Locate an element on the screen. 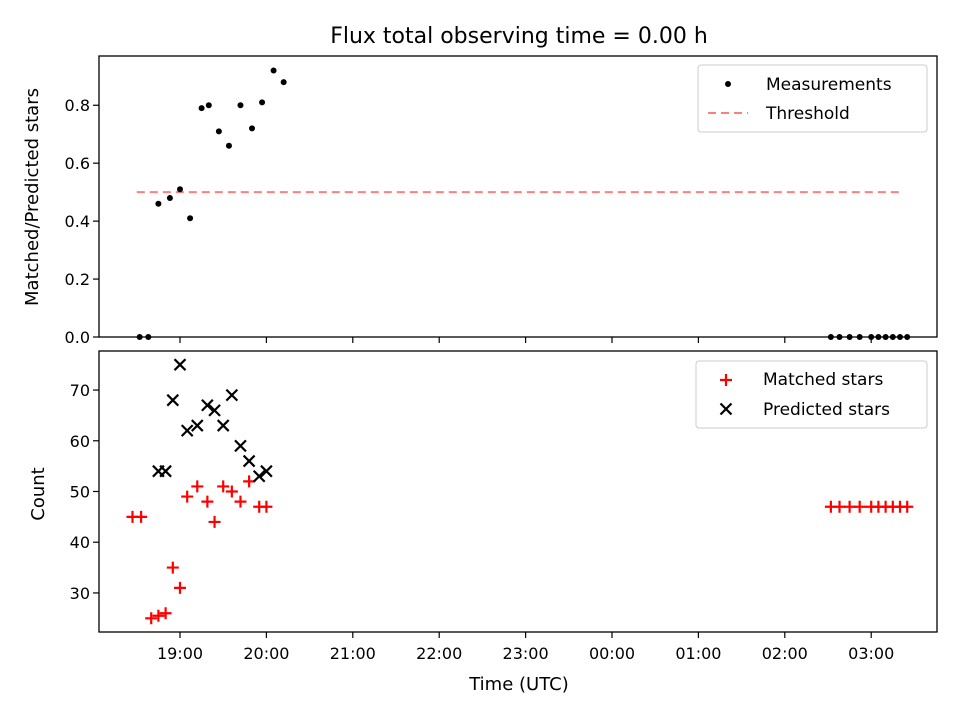  bottom-y-axis-label: Count is located at coordinates (38, 493).